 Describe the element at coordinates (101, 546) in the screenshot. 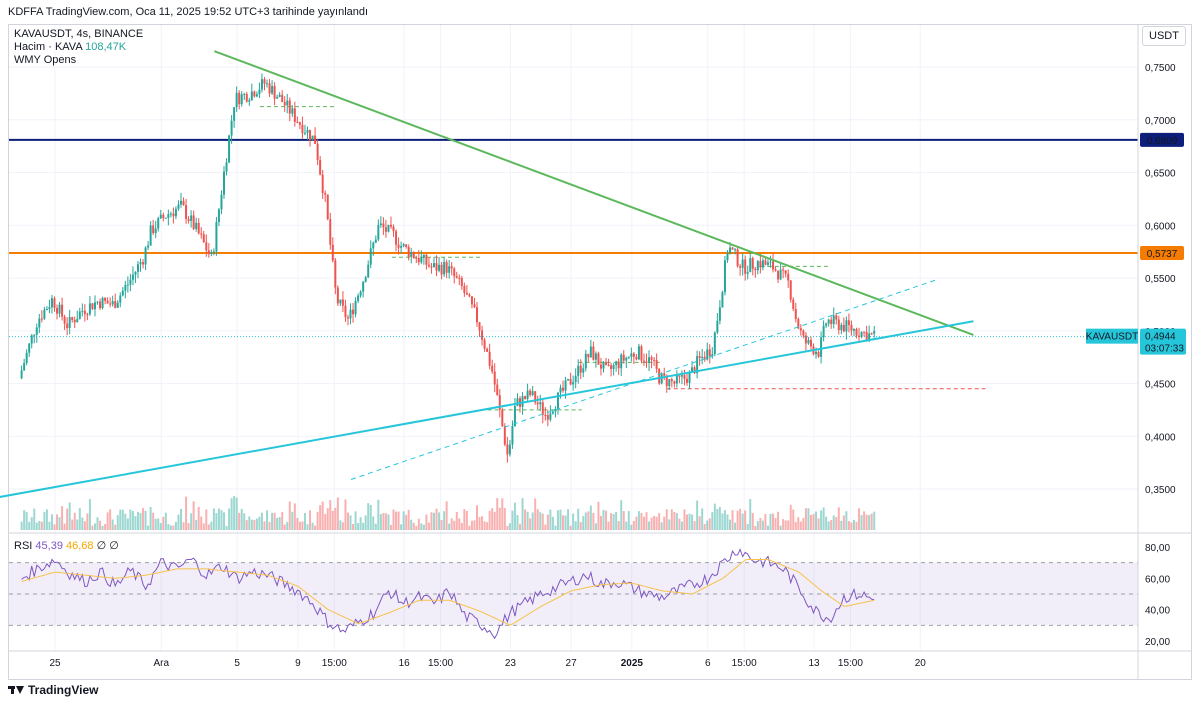

I see `rsi-extra-1: ∅` at that location.